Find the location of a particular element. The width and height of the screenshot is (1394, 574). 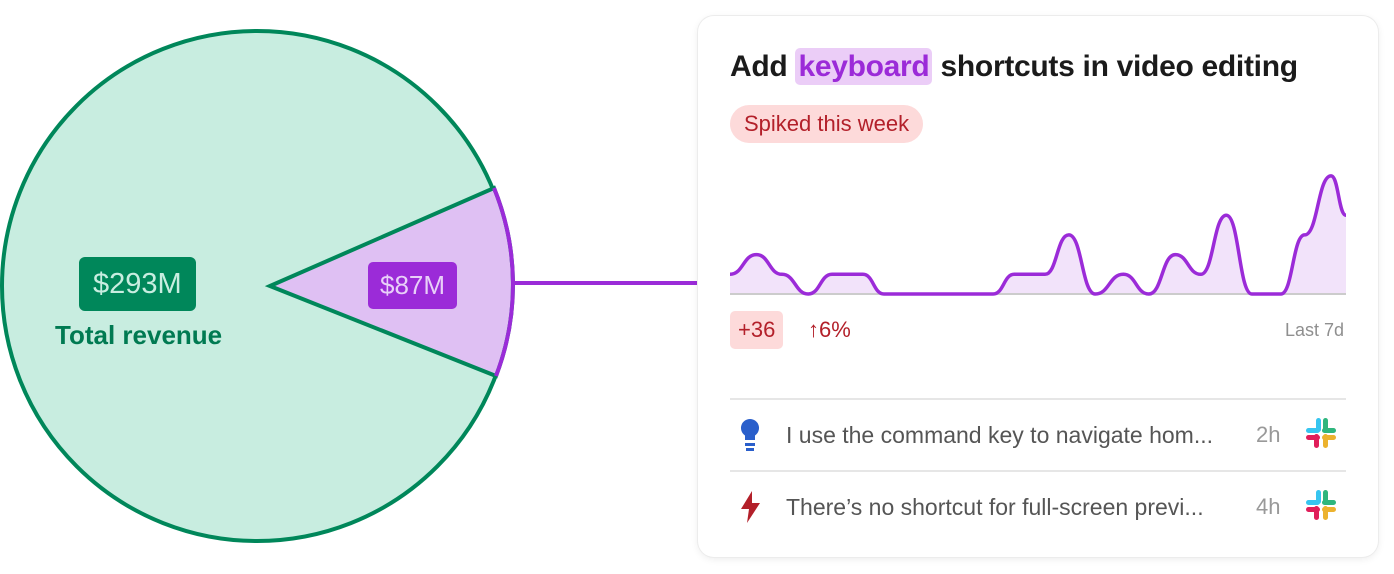

sparkline-line is located at coordinates (1038, 235).